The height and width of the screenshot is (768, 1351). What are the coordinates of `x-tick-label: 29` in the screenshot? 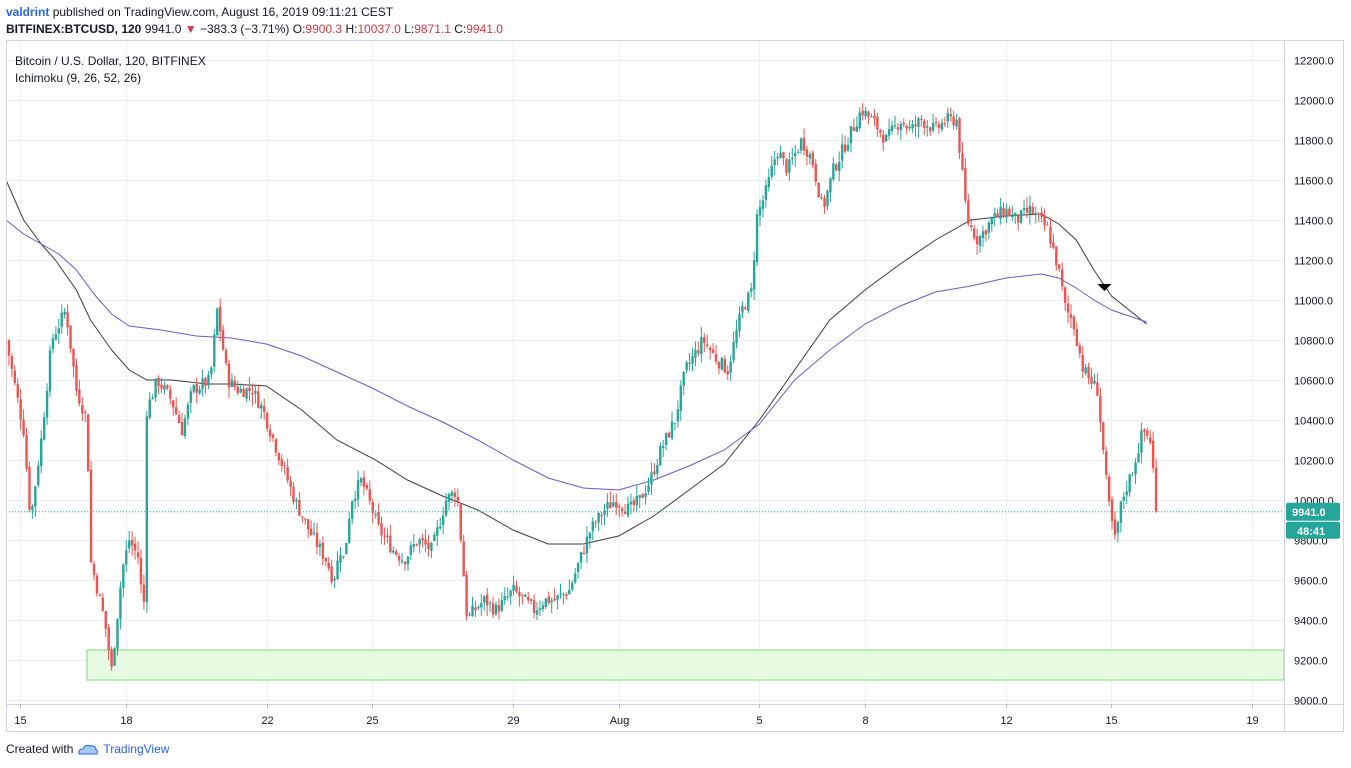 It's located at (513, 721).